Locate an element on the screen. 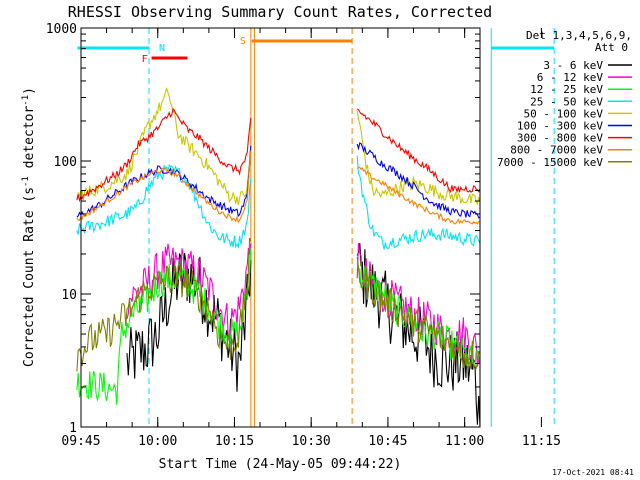  y-tick-label: 1000 is located at coordinates (61, 29).